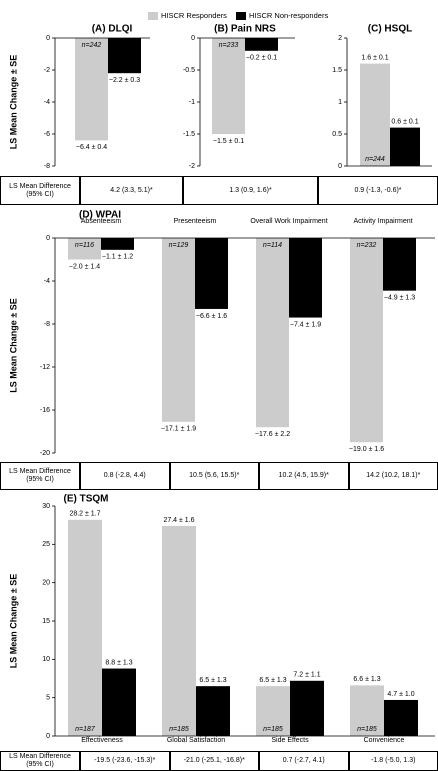 The width and height of the screenshot is (438, 771). What do you see at coordinates (124, 80) in the screenshot?
I see `value-label: −2.2 ± 0.3` at bounding box center [124, 80].